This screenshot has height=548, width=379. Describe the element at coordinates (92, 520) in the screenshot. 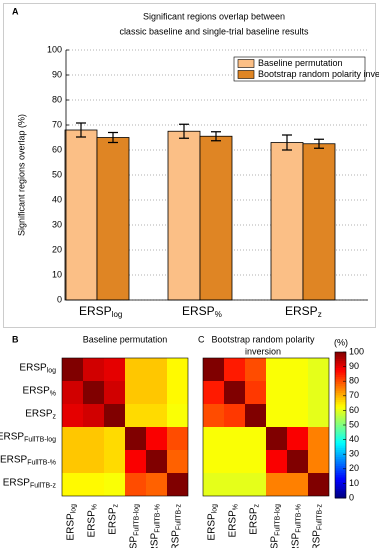

I see `col-label: ERSP%` at that location.